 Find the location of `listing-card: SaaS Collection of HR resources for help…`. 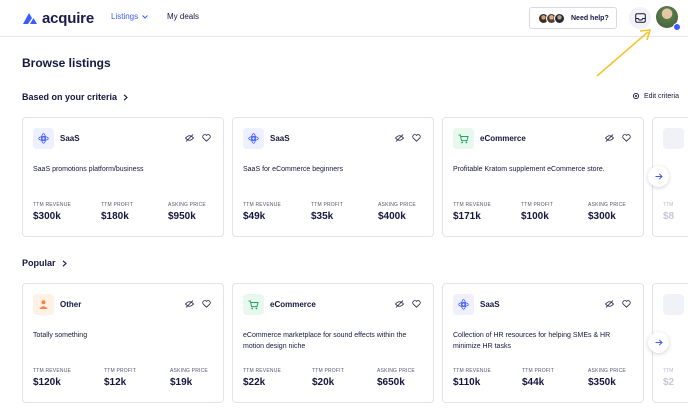

listing-card: SaaS Collection of HR resources for help… is located at coordinates (543, 343).